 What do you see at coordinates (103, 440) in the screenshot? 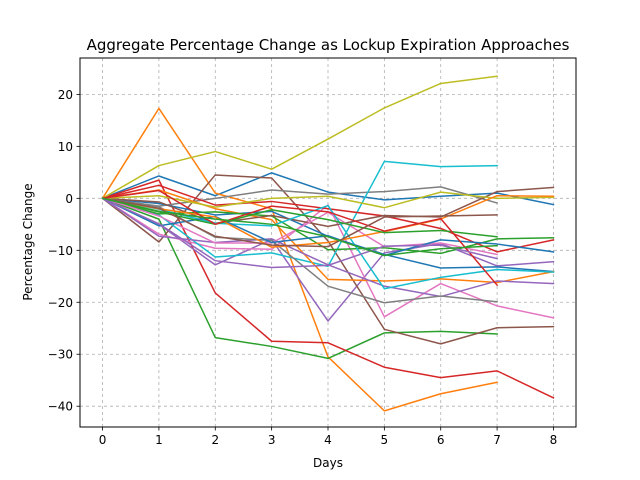
I see `x-tick-label: 0` at bounding box center [103, 440].